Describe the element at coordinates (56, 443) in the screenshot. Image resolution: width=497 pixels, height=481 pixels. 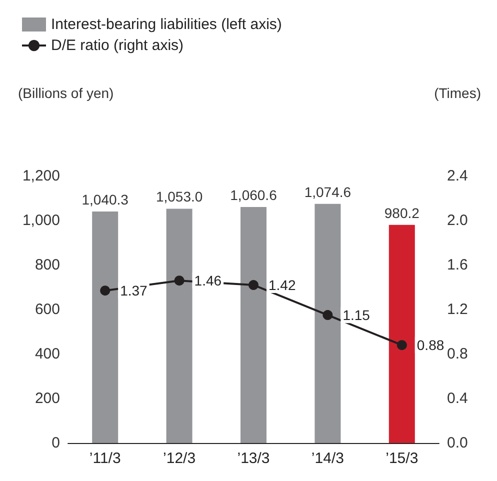
I see `y-tick-label: 0` at that location.